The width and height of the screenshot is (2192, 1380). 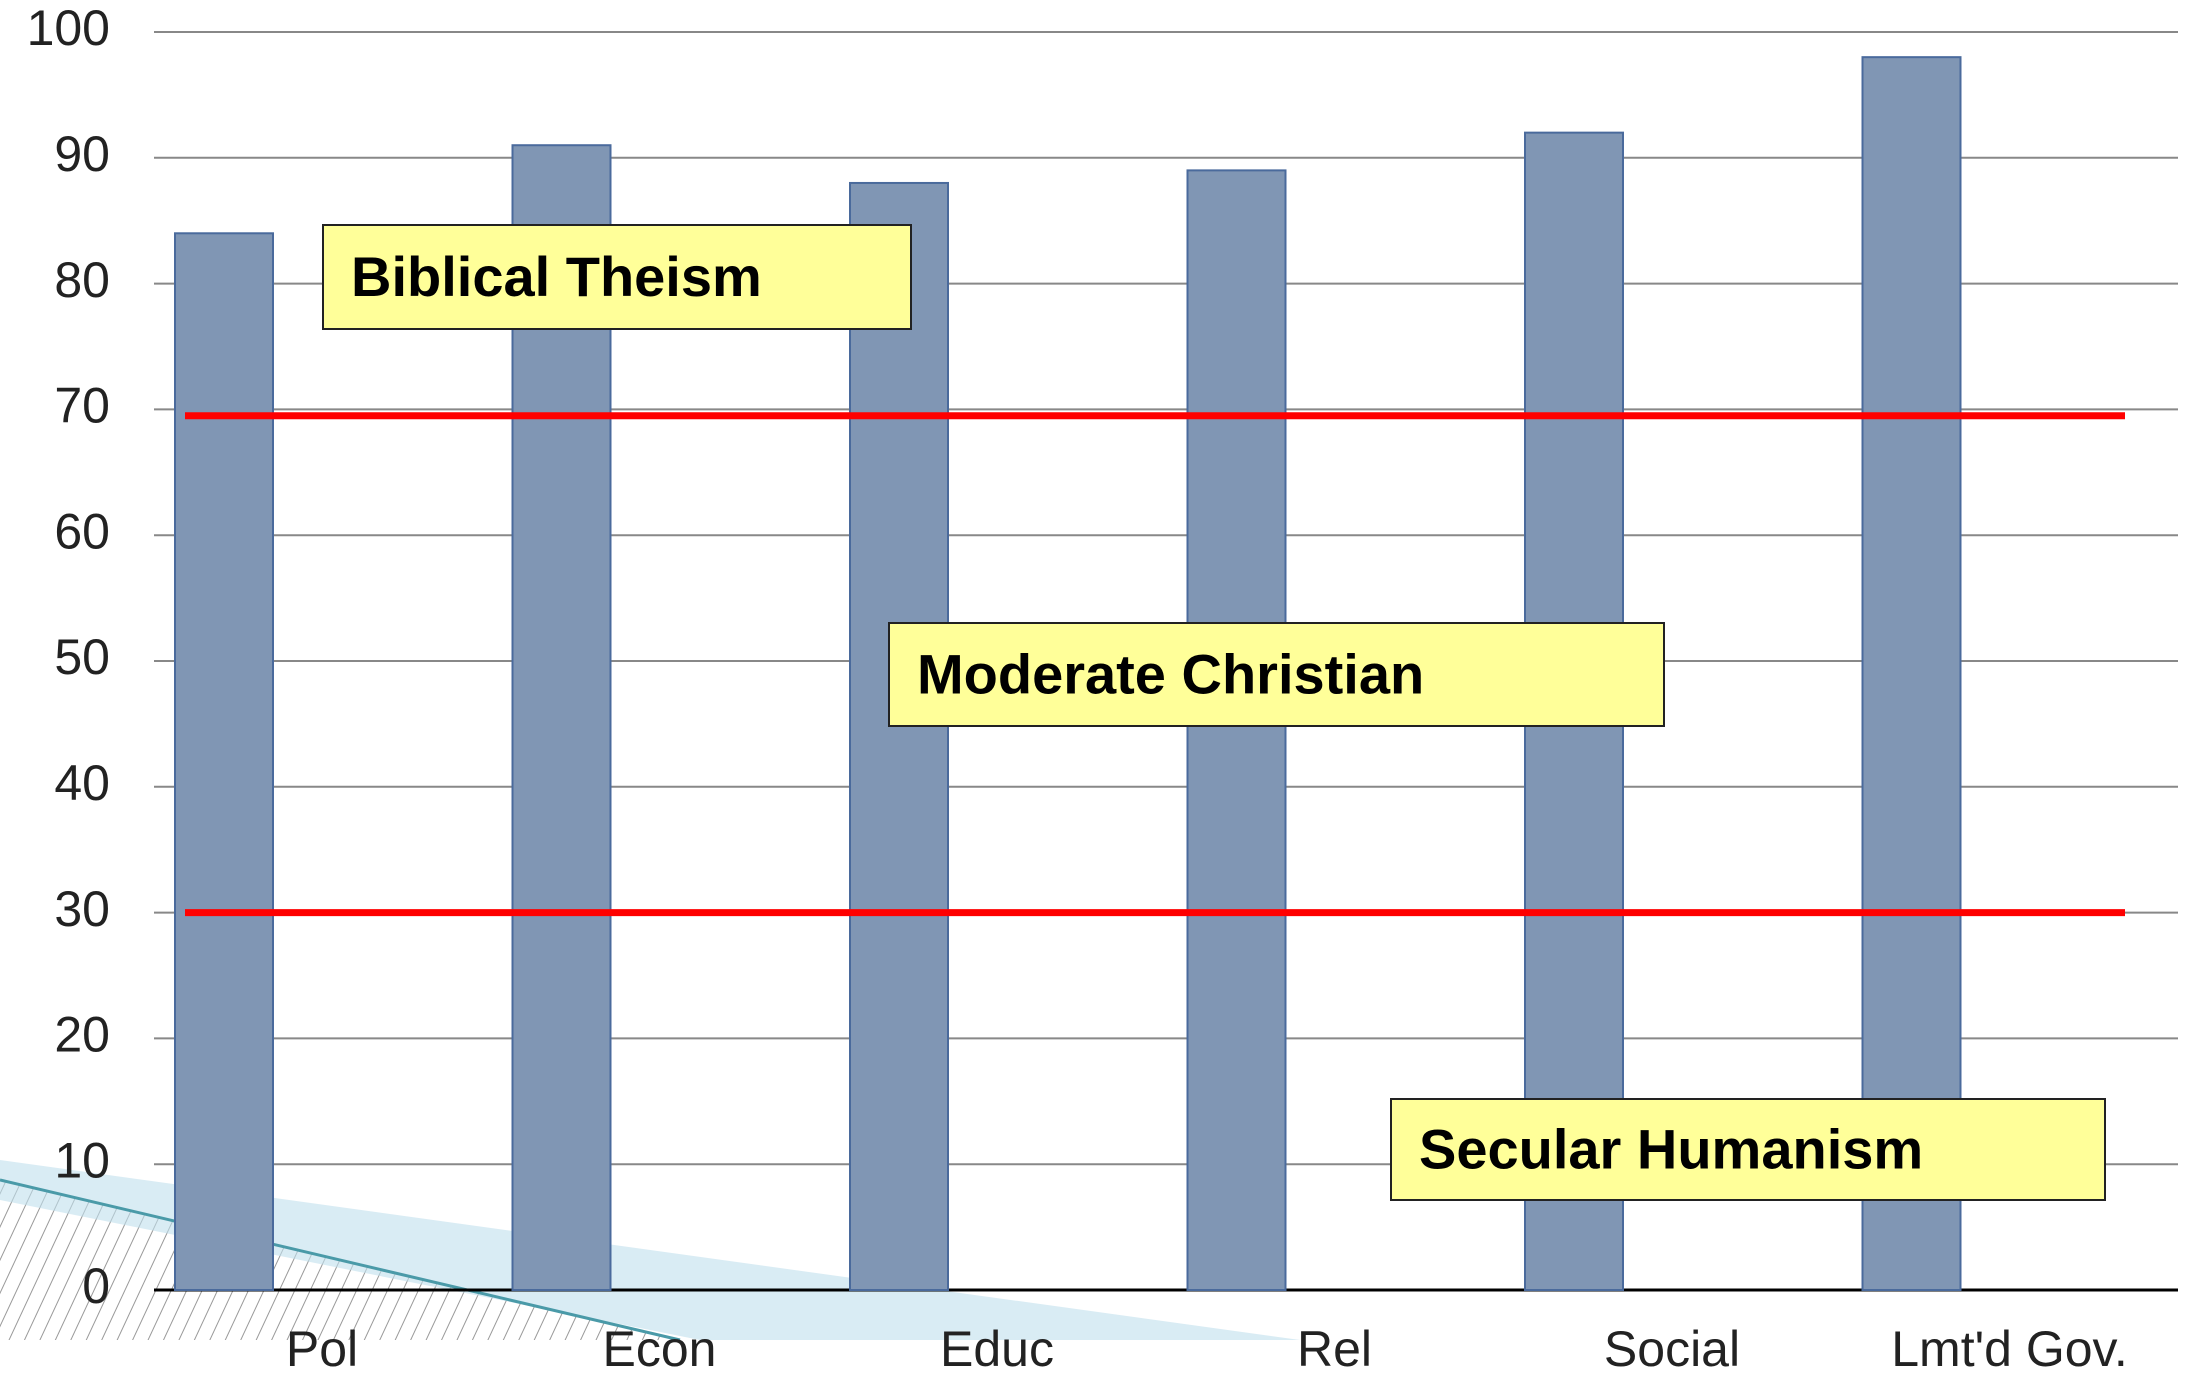 I want to click on x-tick-label: Rel, so click(x=1334, y=1349).